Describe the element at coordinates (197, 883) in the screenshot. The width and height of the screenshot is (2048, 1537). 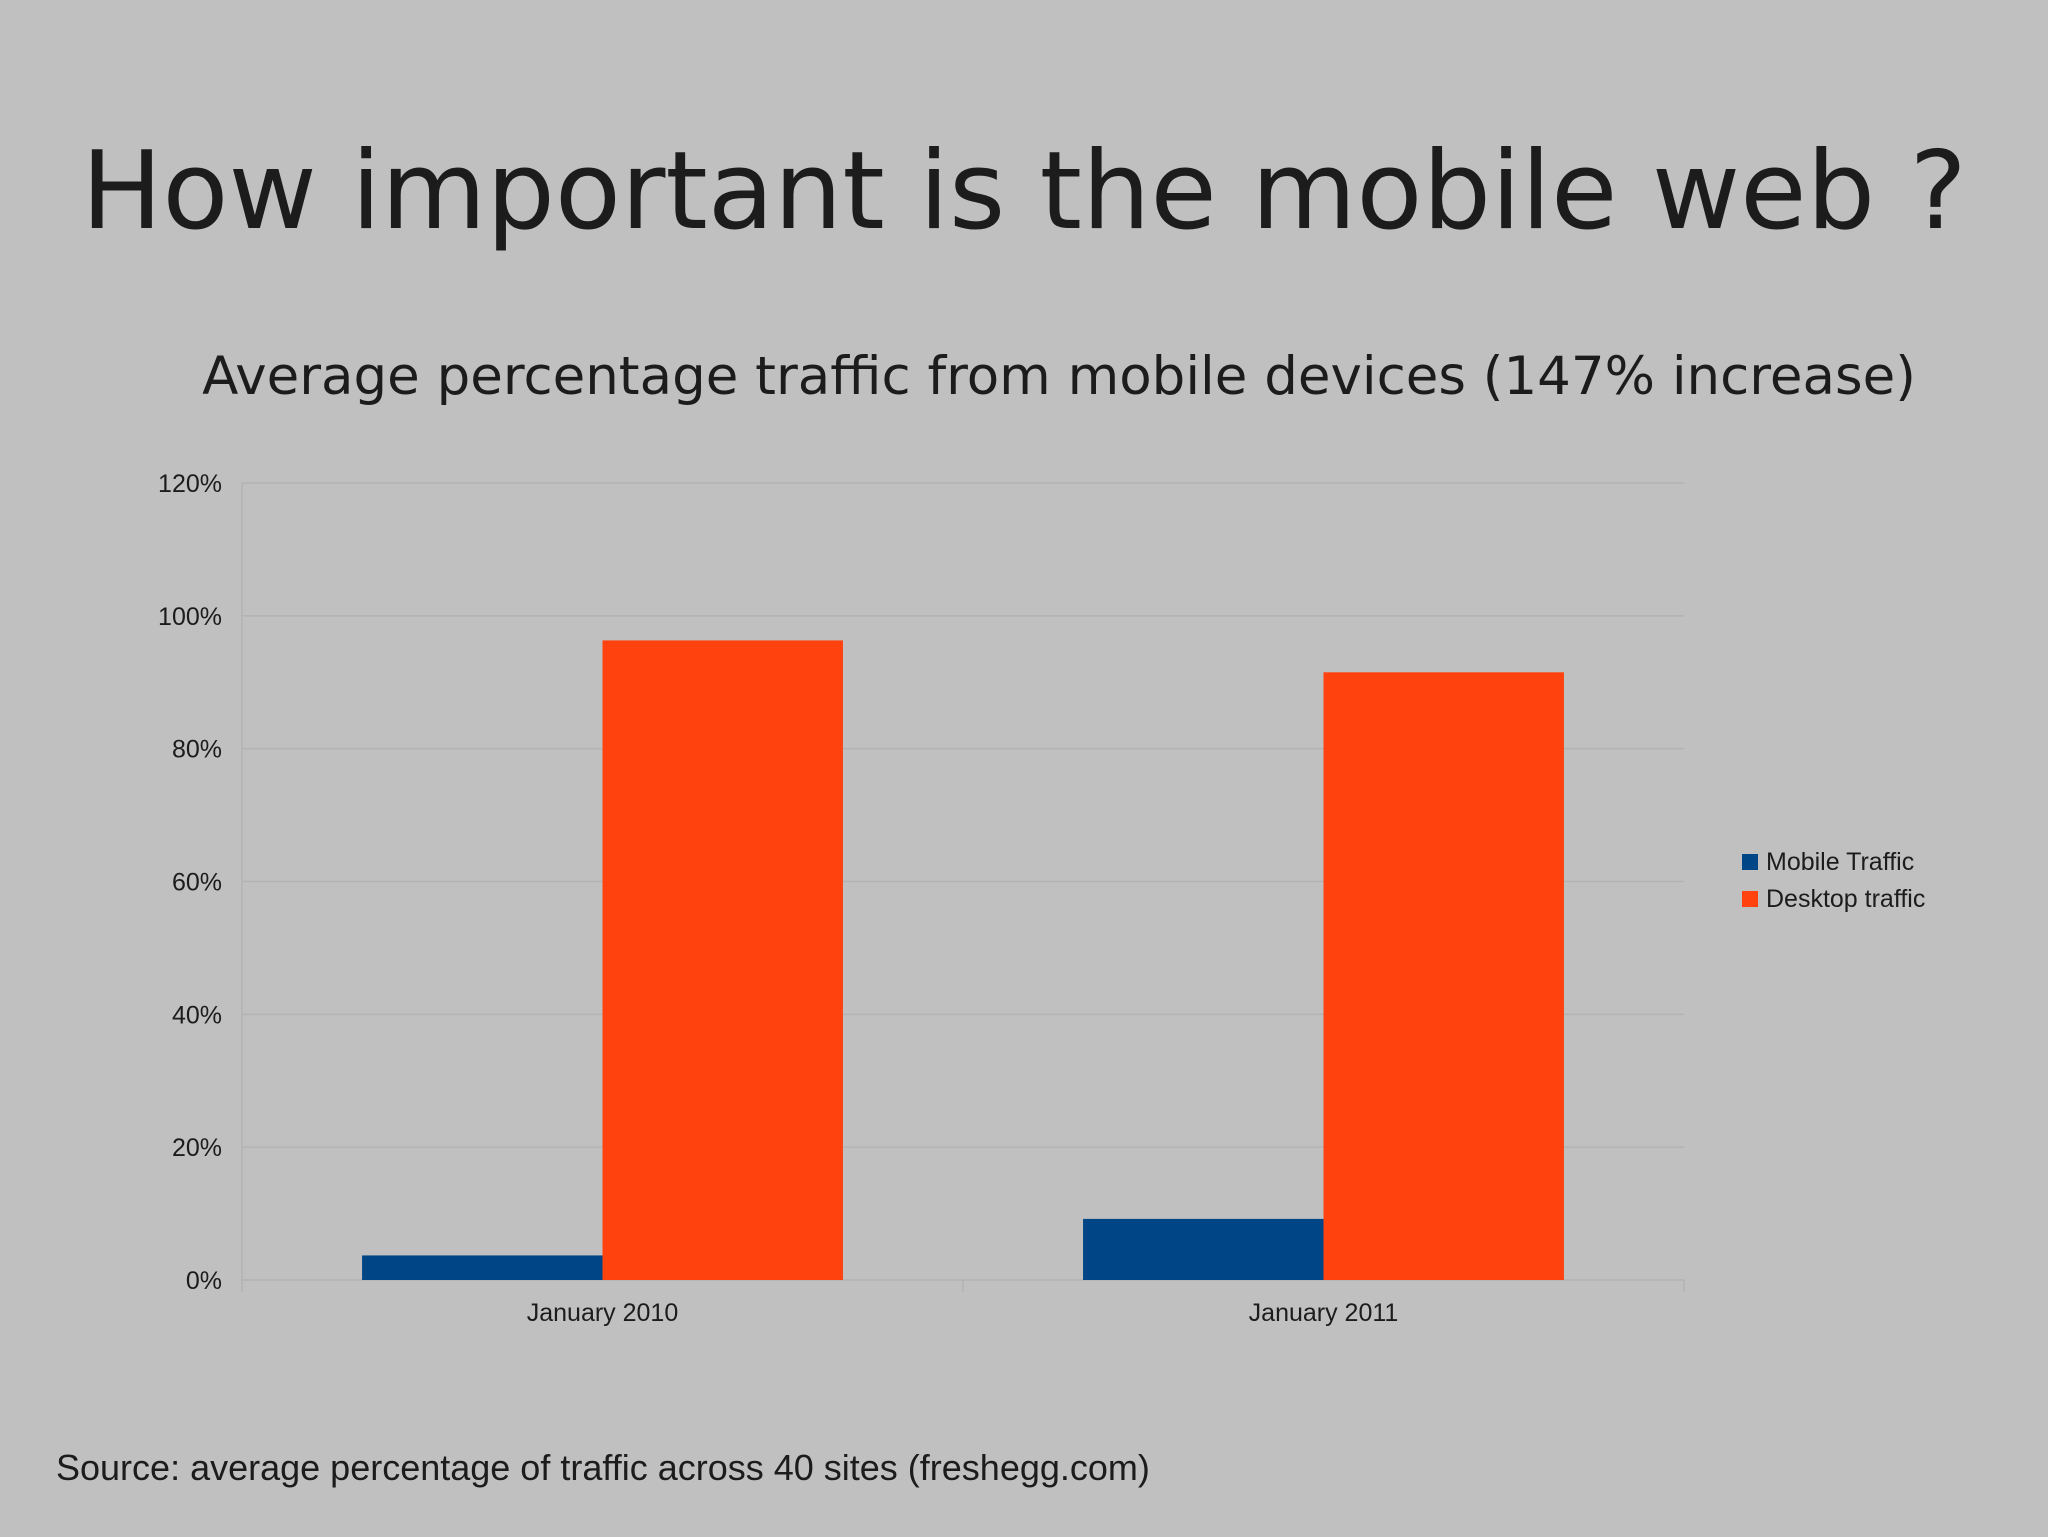
I see `y-tick-label: 60%` at that location.